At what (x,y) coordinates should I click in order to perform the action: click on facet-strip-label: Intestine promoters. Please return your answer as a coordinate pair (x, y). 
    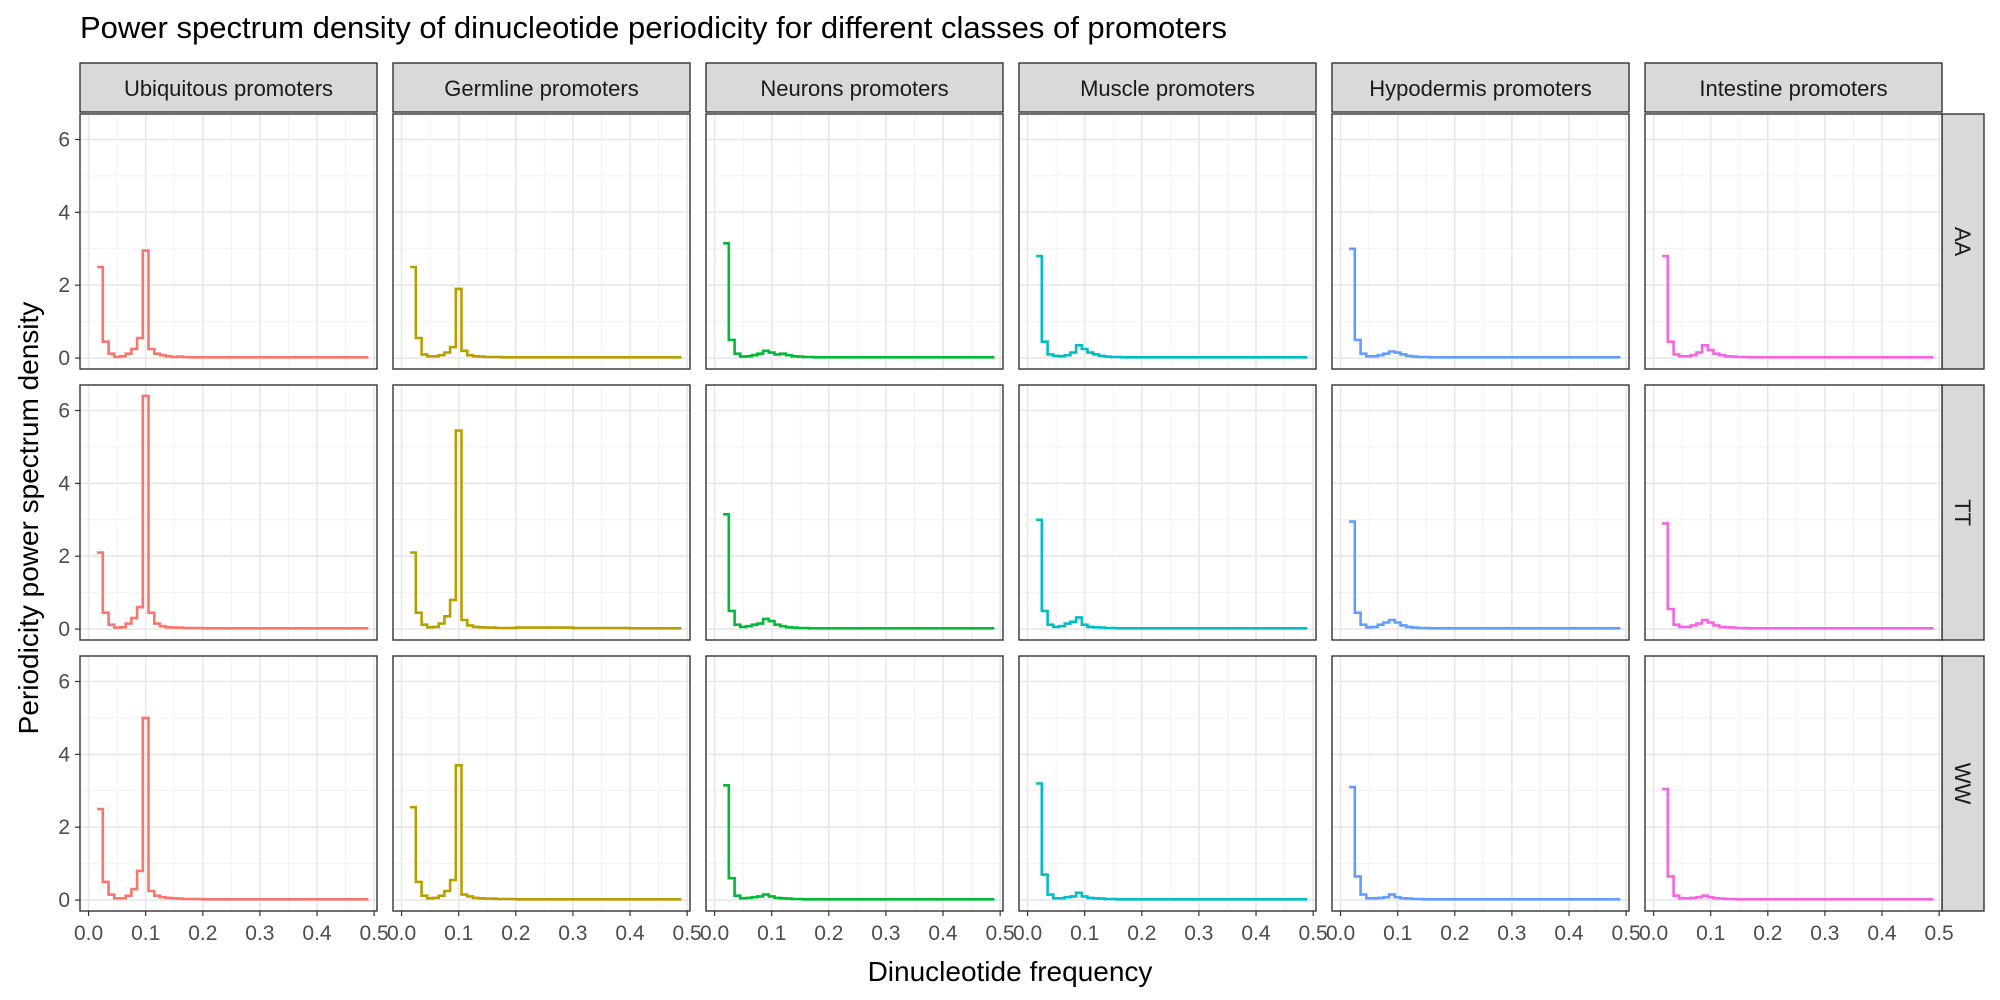
    Looking at the image, I should click on (1793, 88).